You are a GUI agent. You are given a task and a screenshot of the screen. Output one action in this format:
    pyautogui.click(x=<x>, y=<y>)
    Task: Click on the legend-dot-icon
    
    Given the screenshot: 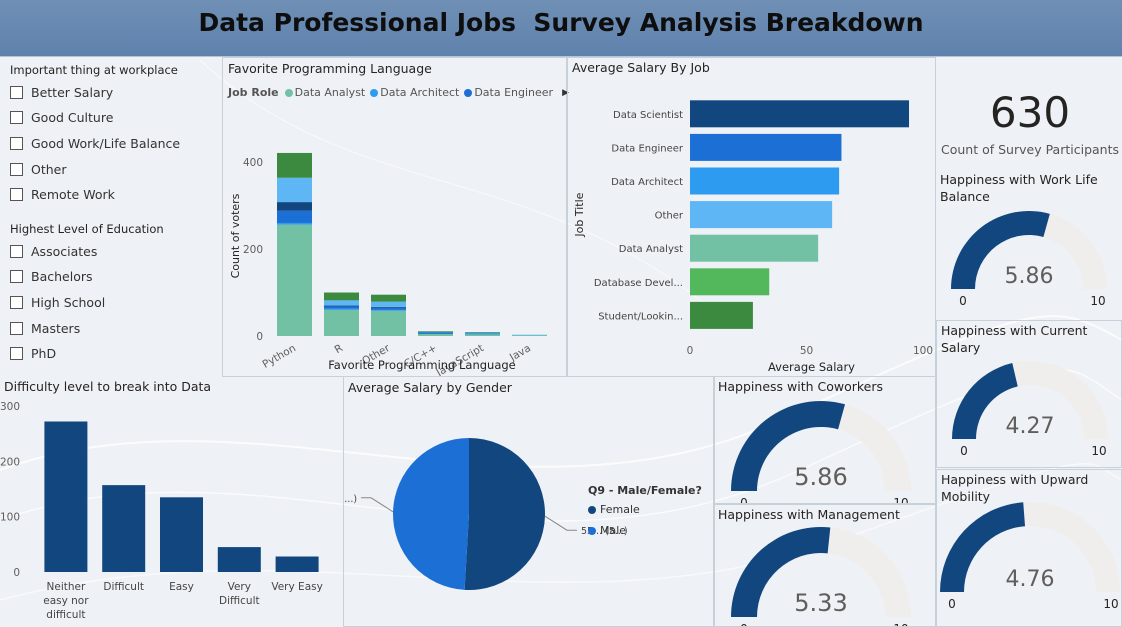 What is the action you would take?
    pyautogui.click(x=468, y=92)
    